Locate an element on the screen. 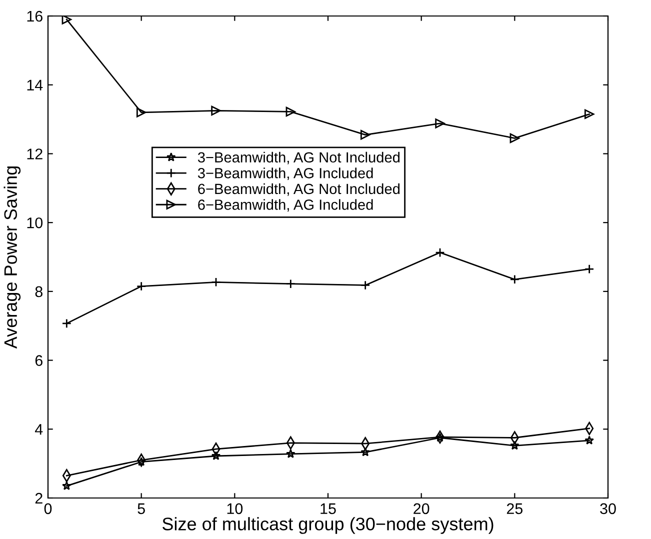 This screenshot has height=539, width=651. y-tick-label: 2 is located at coordinates (38, 498).